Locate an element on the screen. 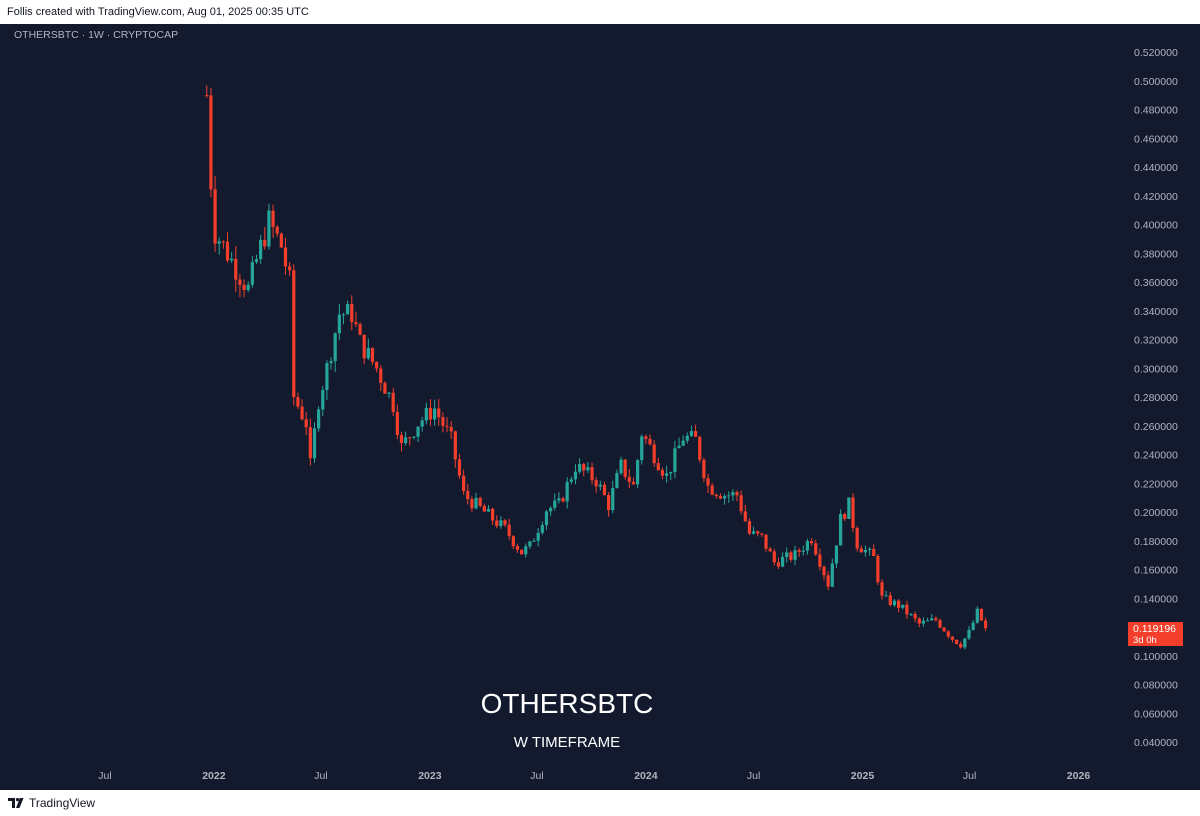 This screenshot has height=816, width=1200. price-tick-label: 0.480000 is located at coordinates (1156, 111).